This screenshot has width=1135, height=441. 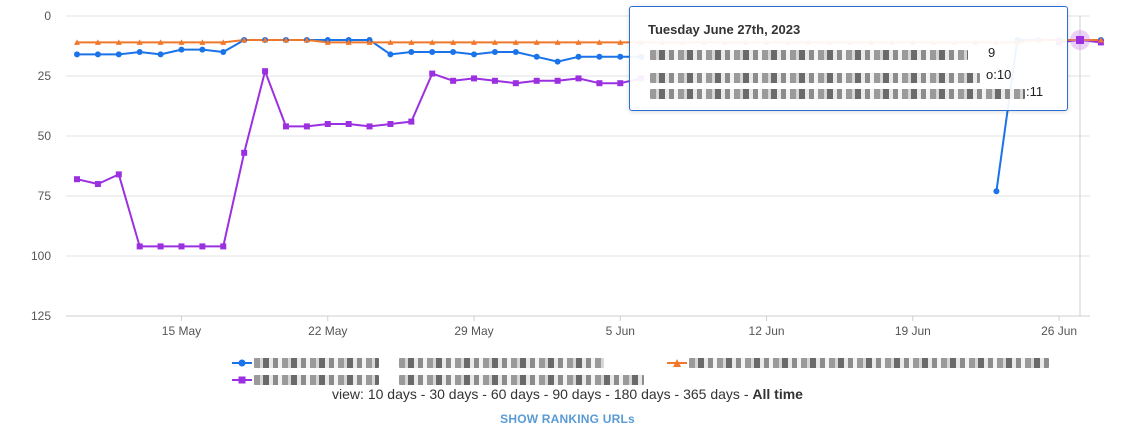 What do you see at coordinates (620, 331) in the screenshot?
I see `x-tick-label: 5 Jun` at bounding box center [620, 331].